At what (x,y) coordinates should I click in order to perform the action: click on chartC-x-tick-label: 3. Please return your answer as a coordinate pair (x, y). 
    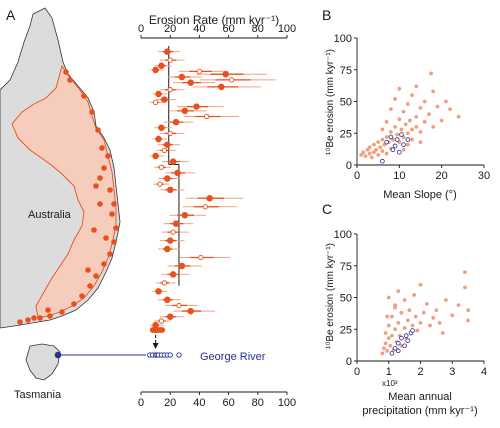
    Looking at the image, I should click on (452, 372).